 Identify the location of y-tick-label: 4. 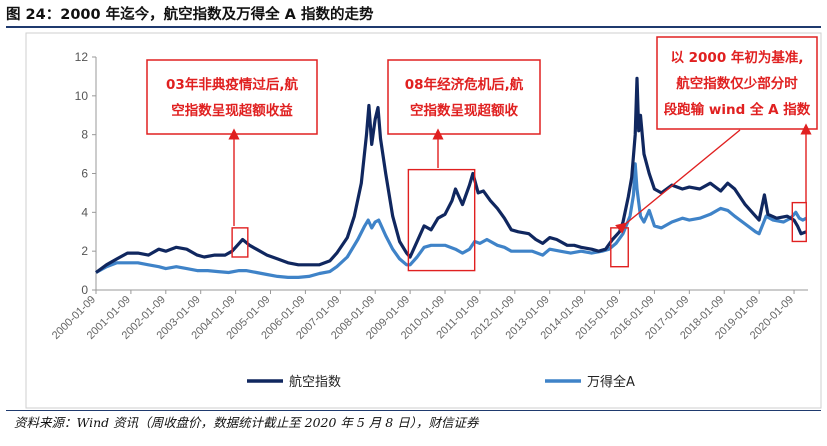
(84, 212).